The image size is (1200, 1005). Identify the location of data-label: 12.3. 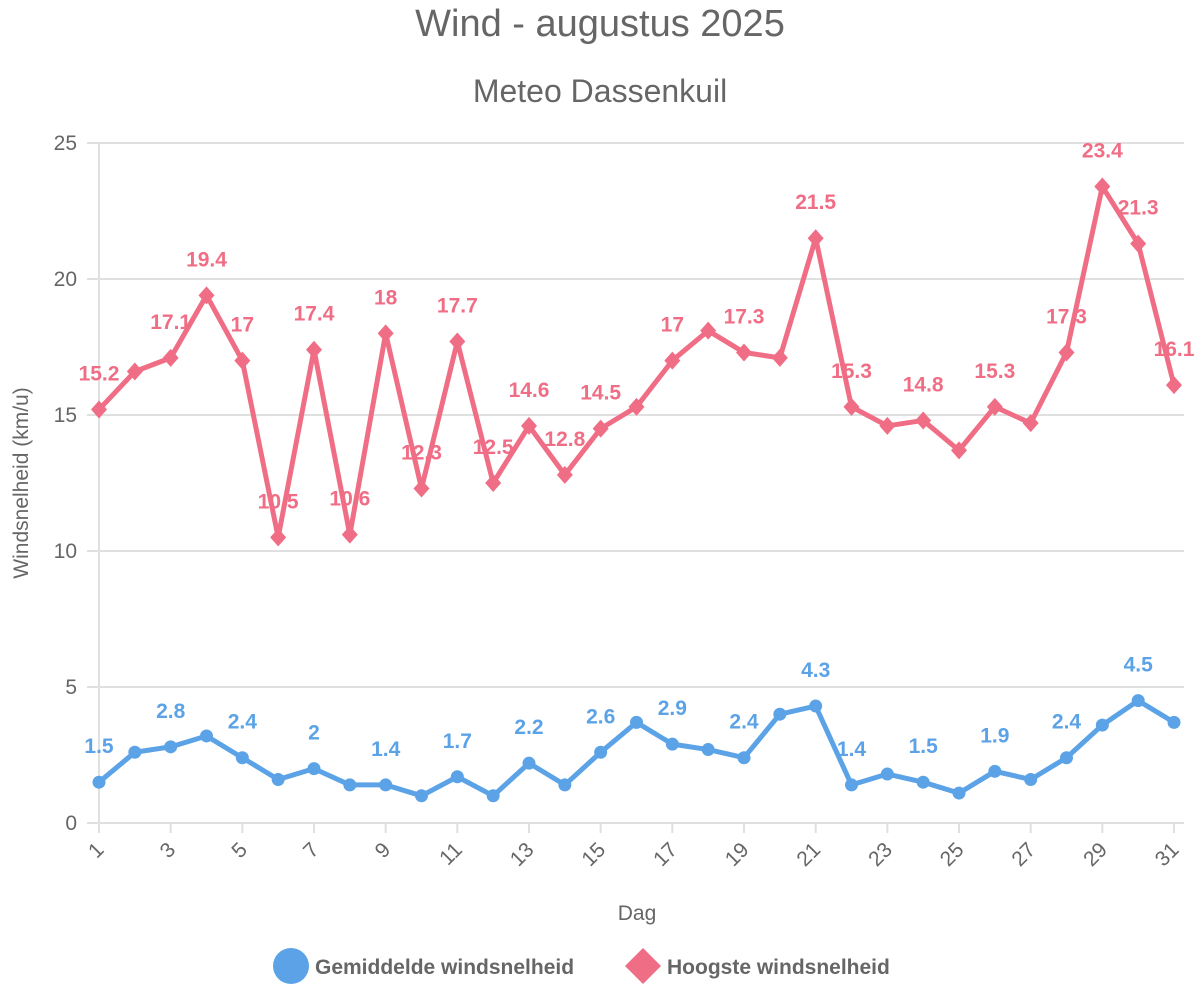
(421, 452).